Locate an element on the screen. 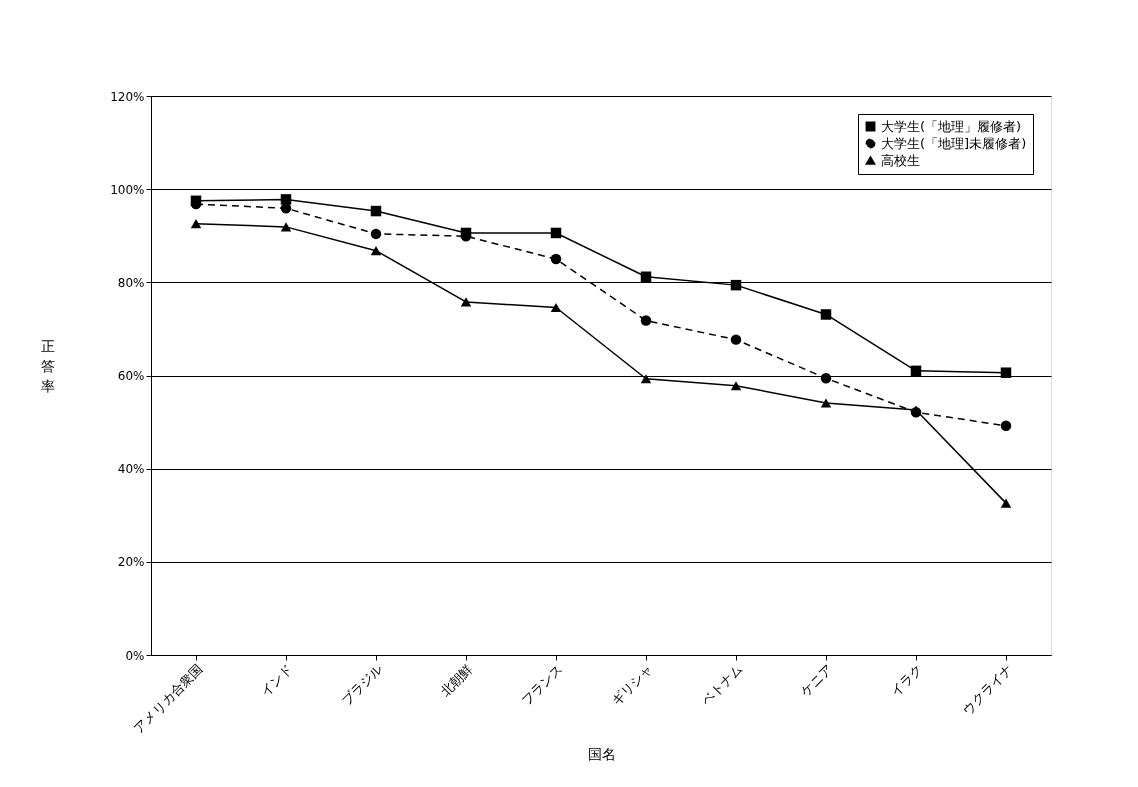  legend-label: 高校生 is located at coordinates (900, 160).